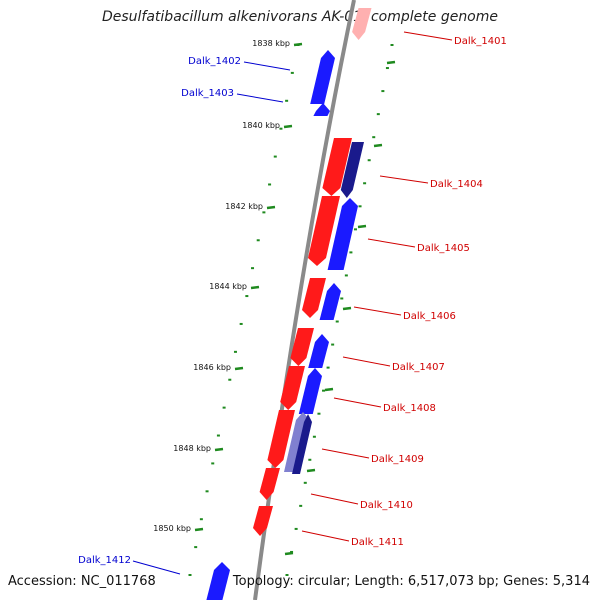 This screenshot has height=600, width=600. I want to click on tick-label-1850-kbp: 1850 kbp, so click(172, 528).